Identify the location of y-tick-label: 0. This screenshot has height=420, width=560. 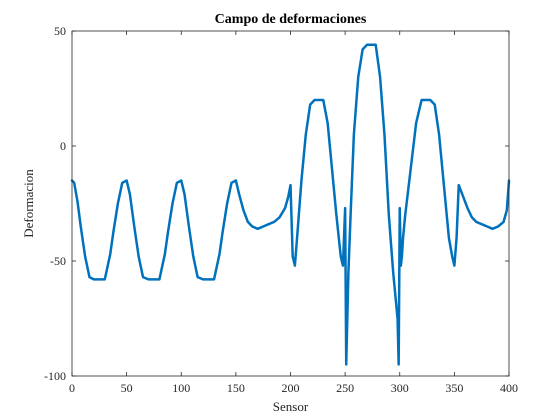
(63, 146).